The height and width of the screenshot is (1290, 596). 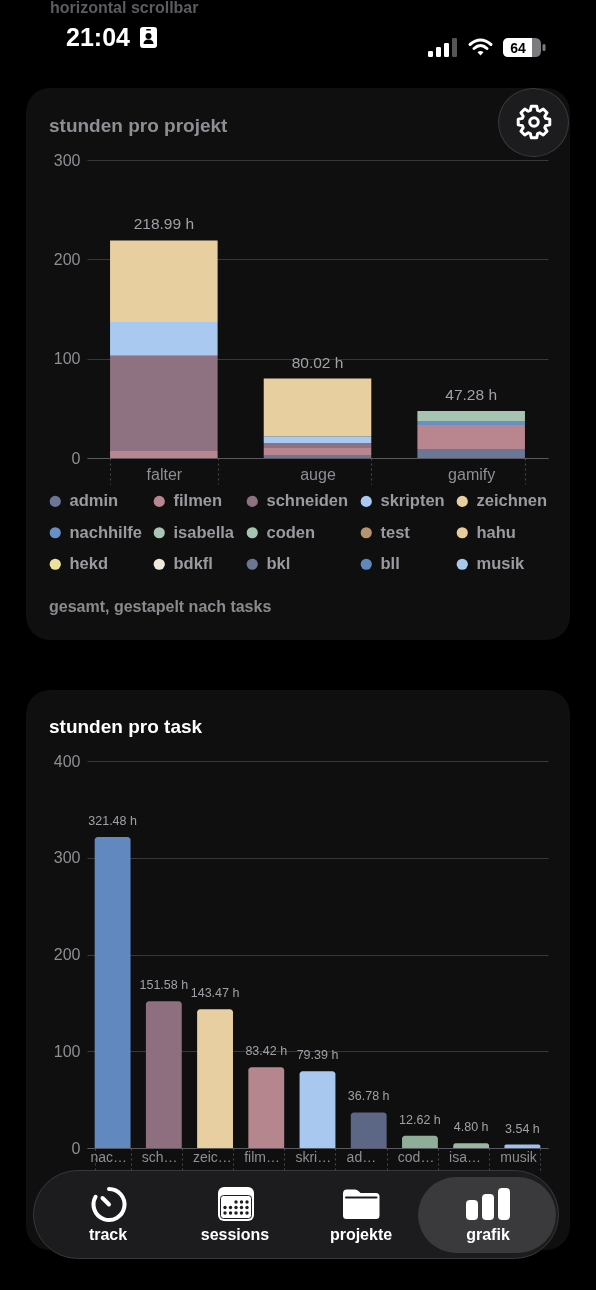 I want to click on y-tick-label: 400, so click(x=67, y=761).